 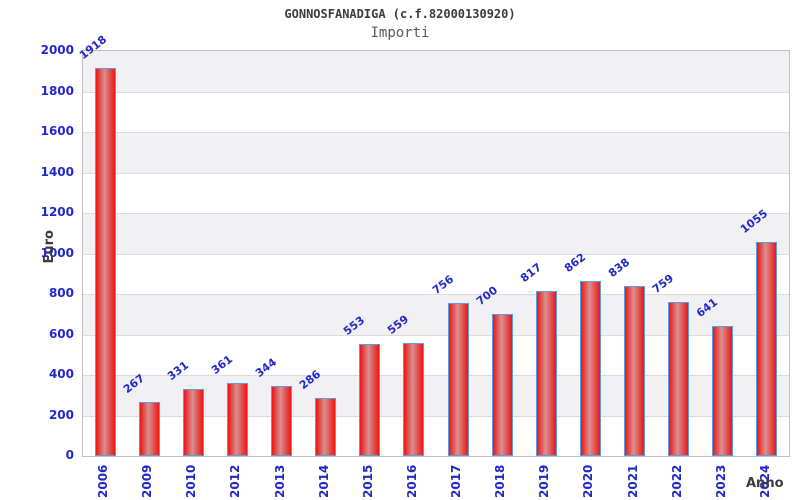 I want to click on bar-2009, so click(x=149, y=428).